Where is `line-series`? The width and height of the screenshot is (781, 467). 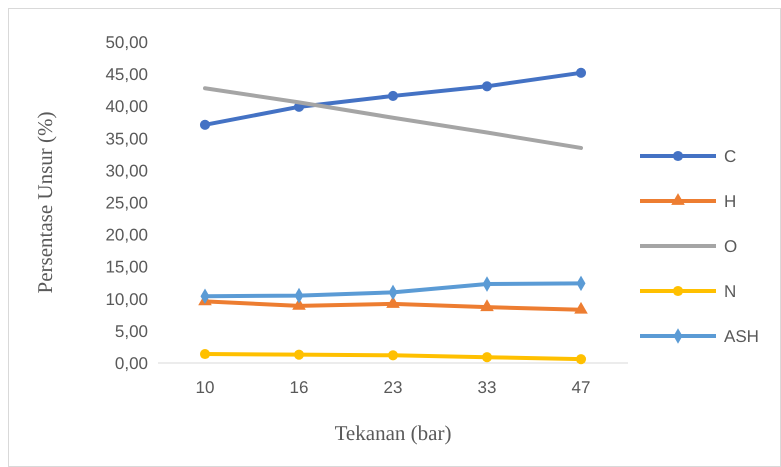 line-series is located at coordinates (393, 118).